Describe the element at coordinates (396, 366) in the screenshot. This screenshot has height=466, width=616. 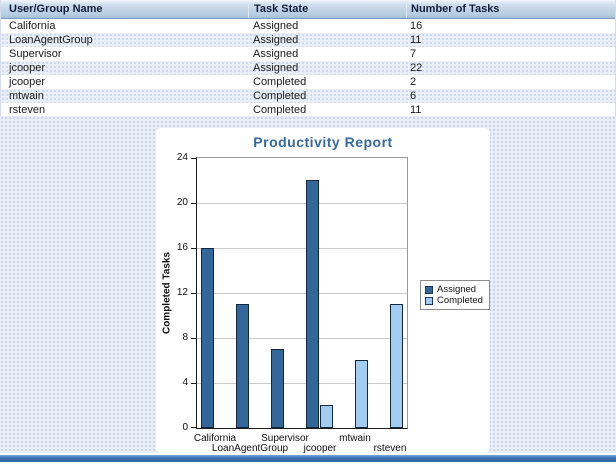
I see `bar-completed-rsteven` at that location.